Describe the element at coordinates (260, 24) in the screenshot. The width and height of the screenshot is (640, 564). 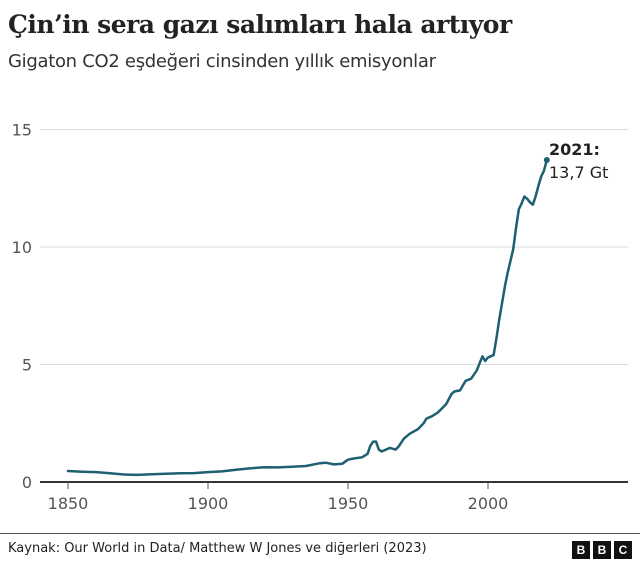
I see `chart-title: Çin’in sera gazı salımları hala artıyor` at that location.